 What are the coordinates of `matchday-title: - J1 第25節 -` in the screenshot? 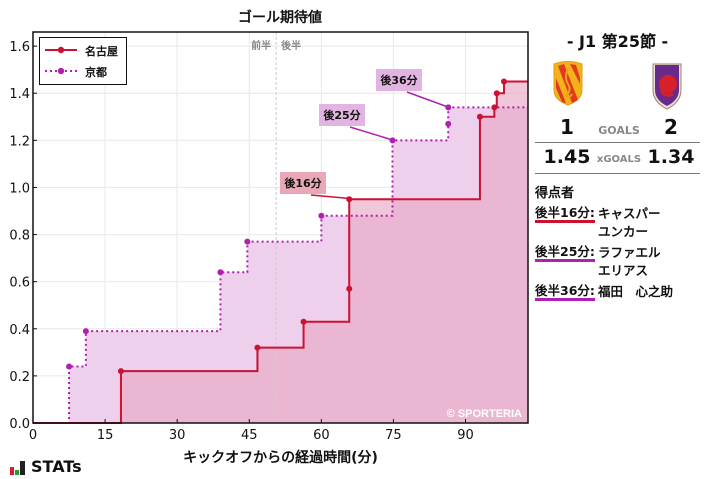 It's located at (617, 41).